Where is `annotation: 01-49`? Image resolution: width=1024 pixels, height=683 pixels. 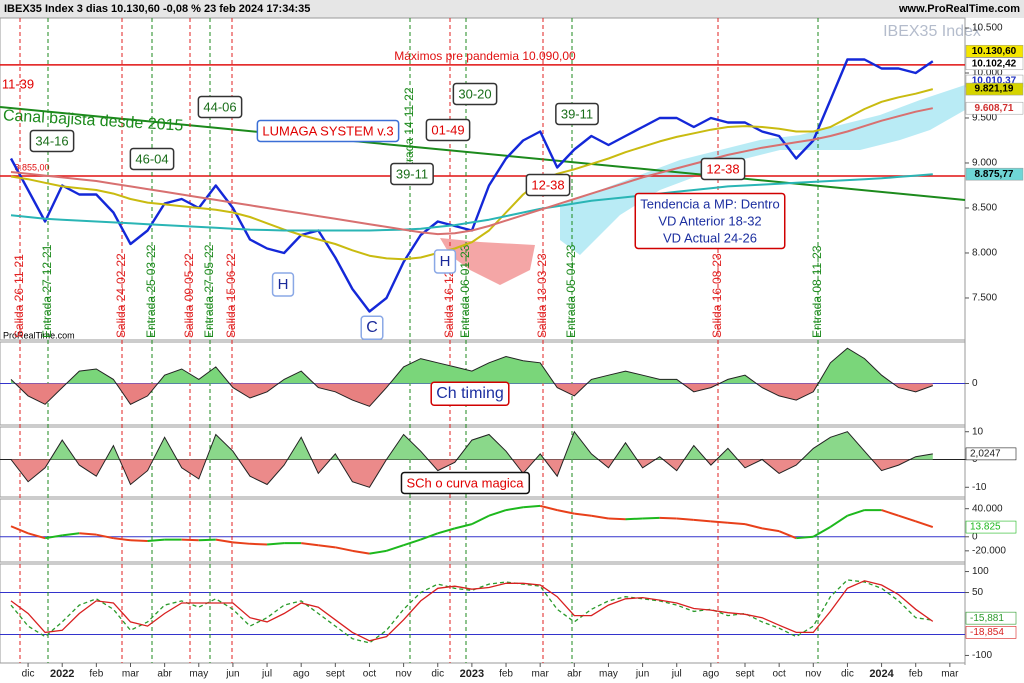
annotation: 01-49 is located at coordinates (448, 130).